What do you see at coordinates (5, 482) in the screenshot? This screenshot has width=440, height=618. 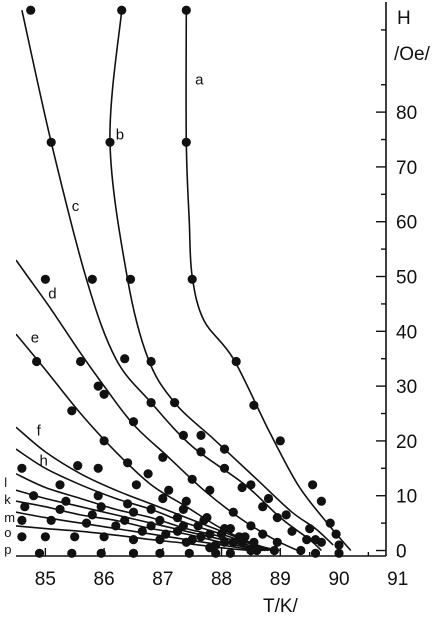 I see `series-label-l: l` at bounding box center [5, 482].